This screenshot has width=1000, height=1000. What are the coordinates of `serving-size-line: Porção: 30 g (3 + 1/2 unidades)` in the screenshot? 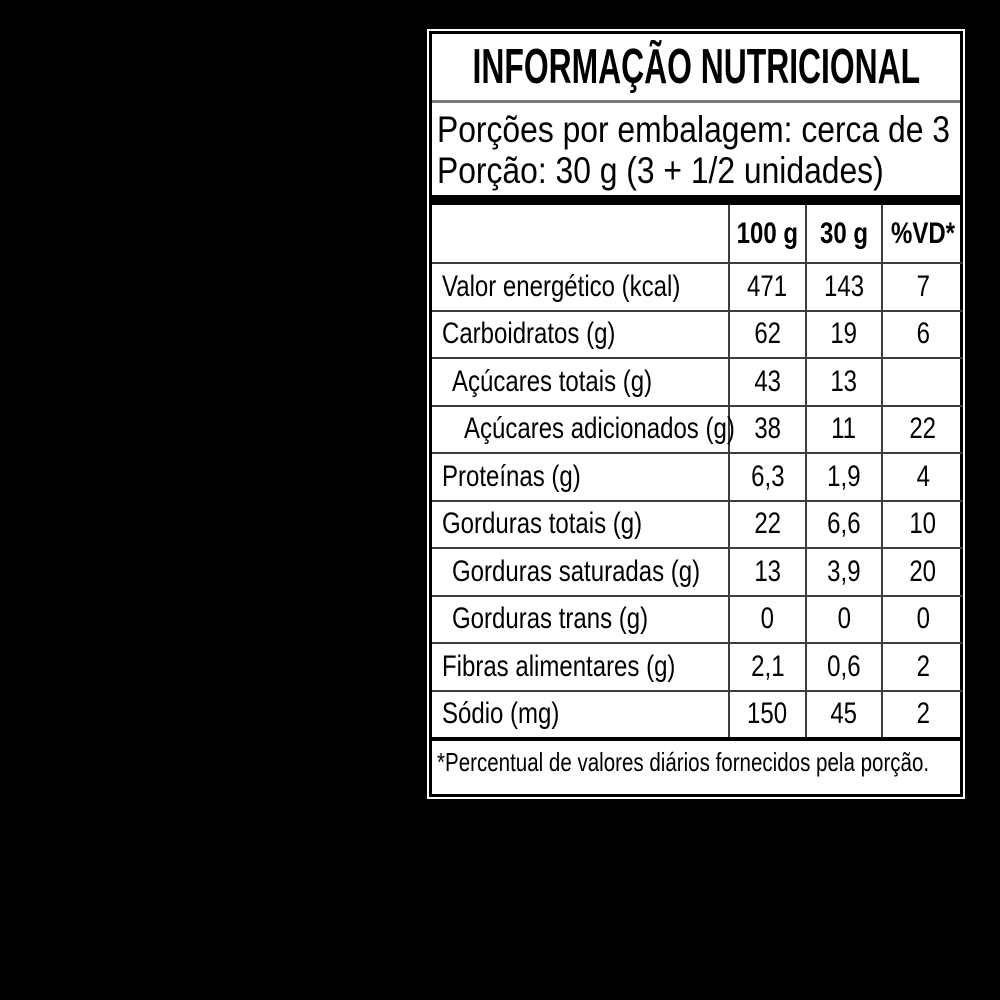 It's located at (660, 170).